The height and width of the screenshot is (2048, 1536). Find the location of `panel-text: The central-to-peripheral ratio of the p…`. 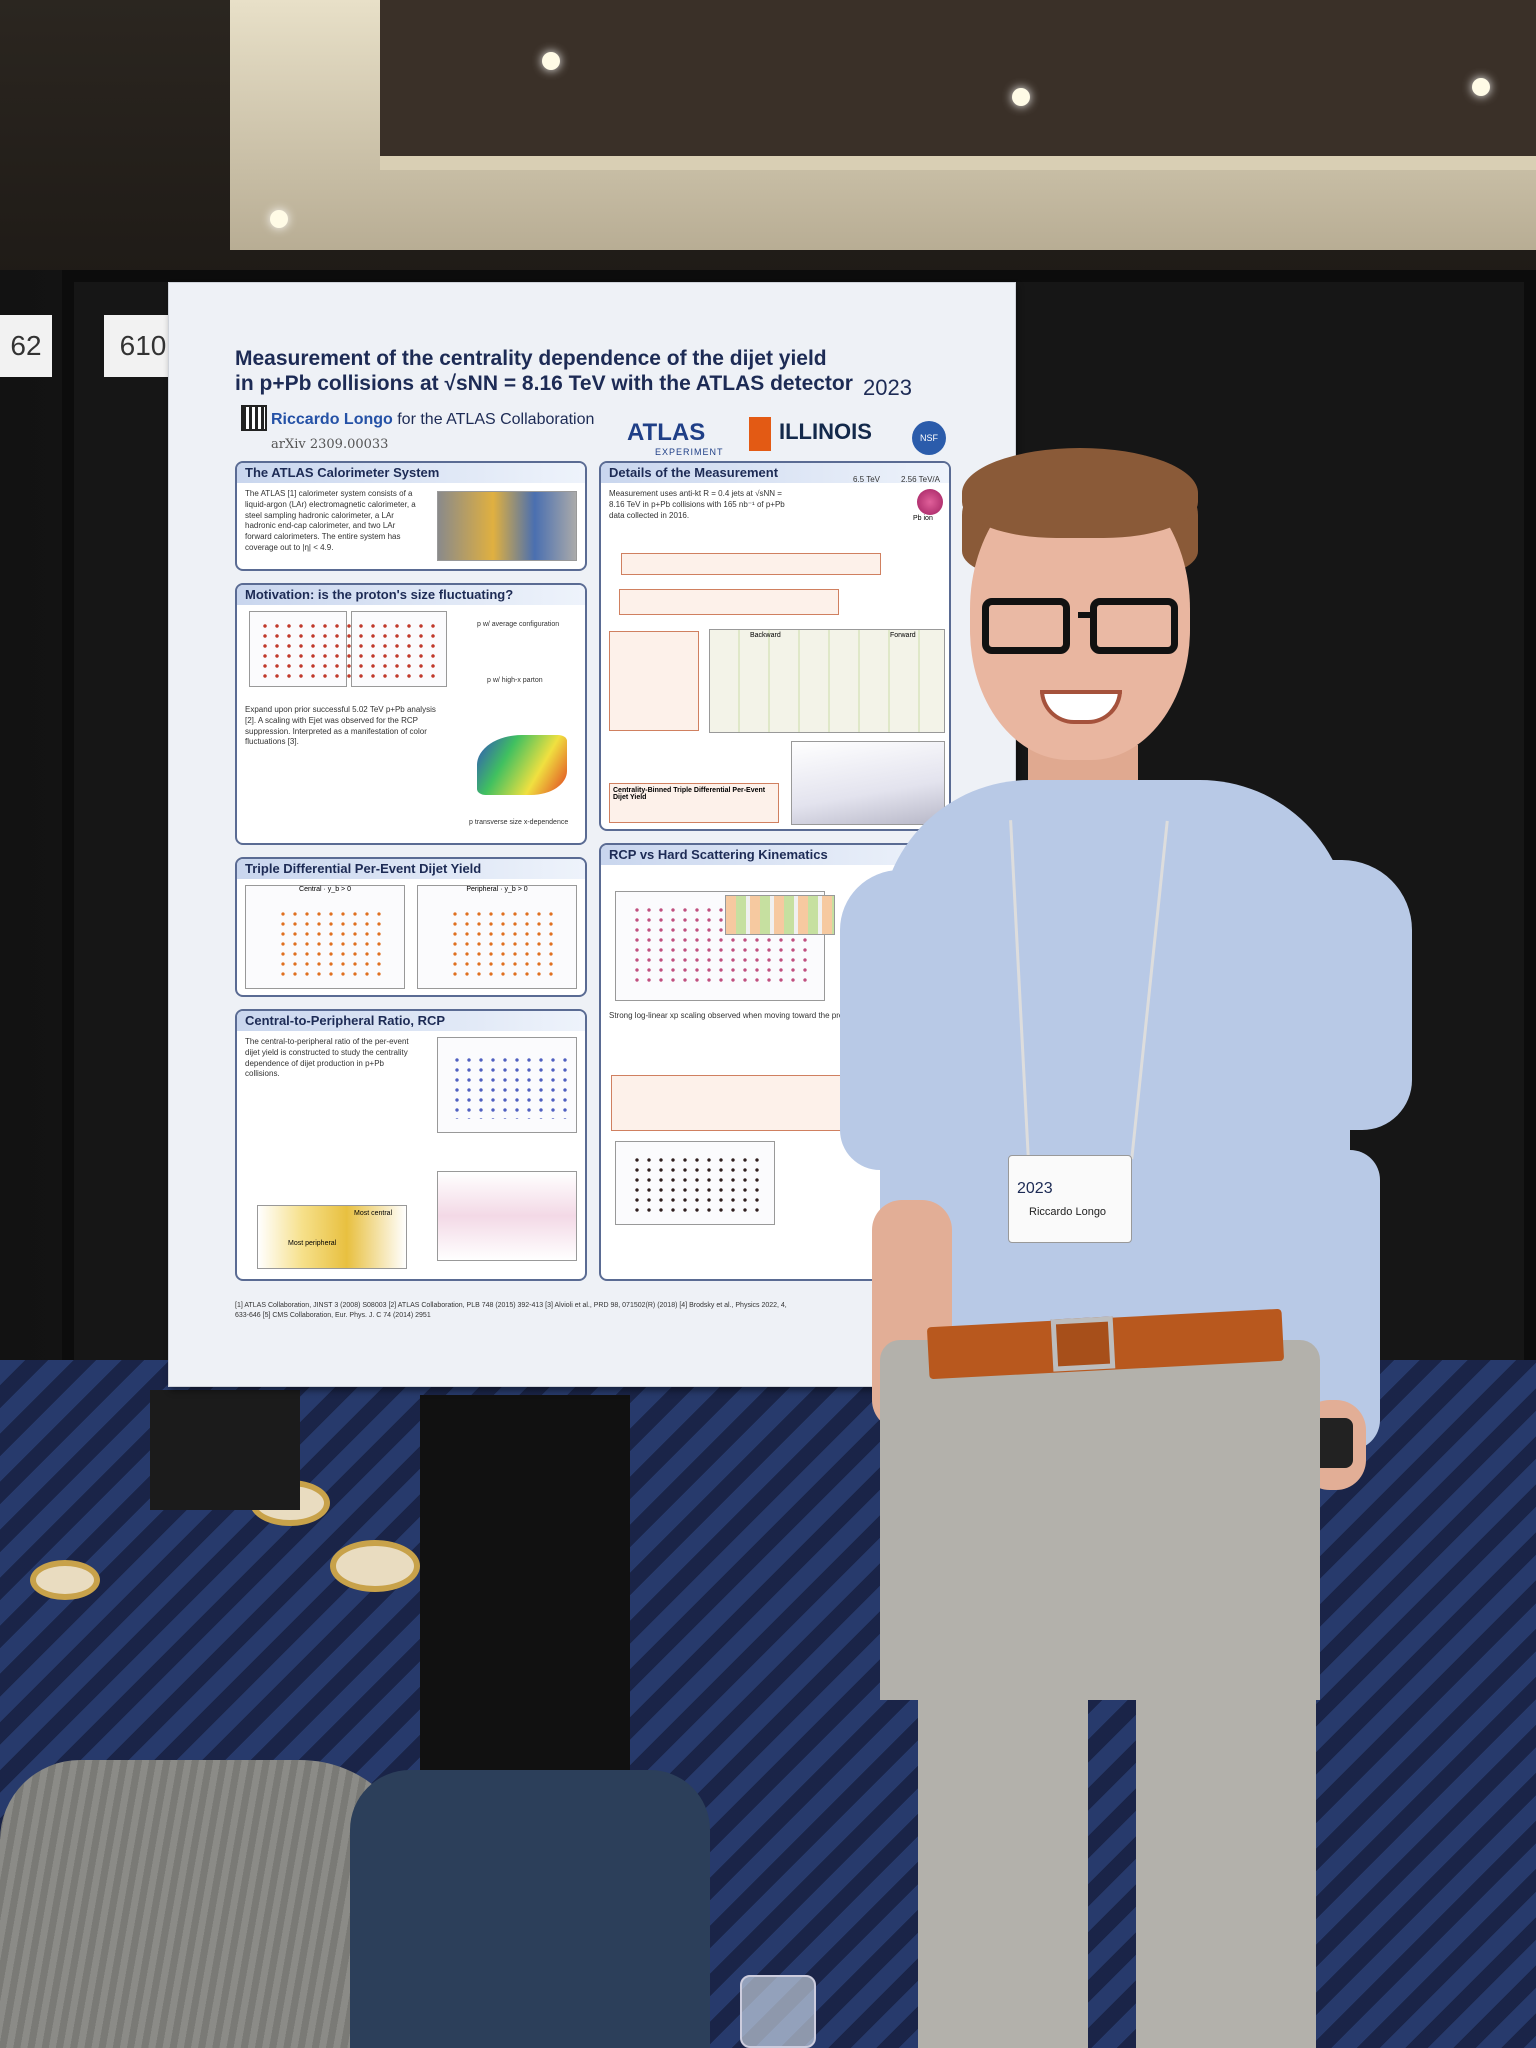

panel-text: The central-to-peripheral ratio of the p… is located at coordinates (327, 1058).